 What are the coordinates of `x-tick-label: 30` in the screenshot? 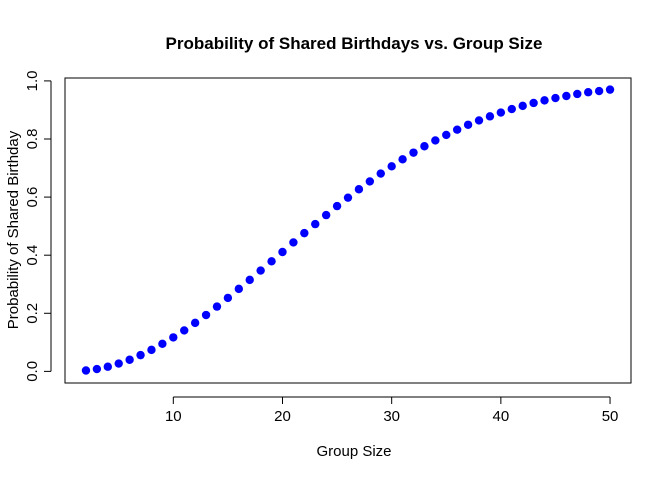 It's located at (391, 416).